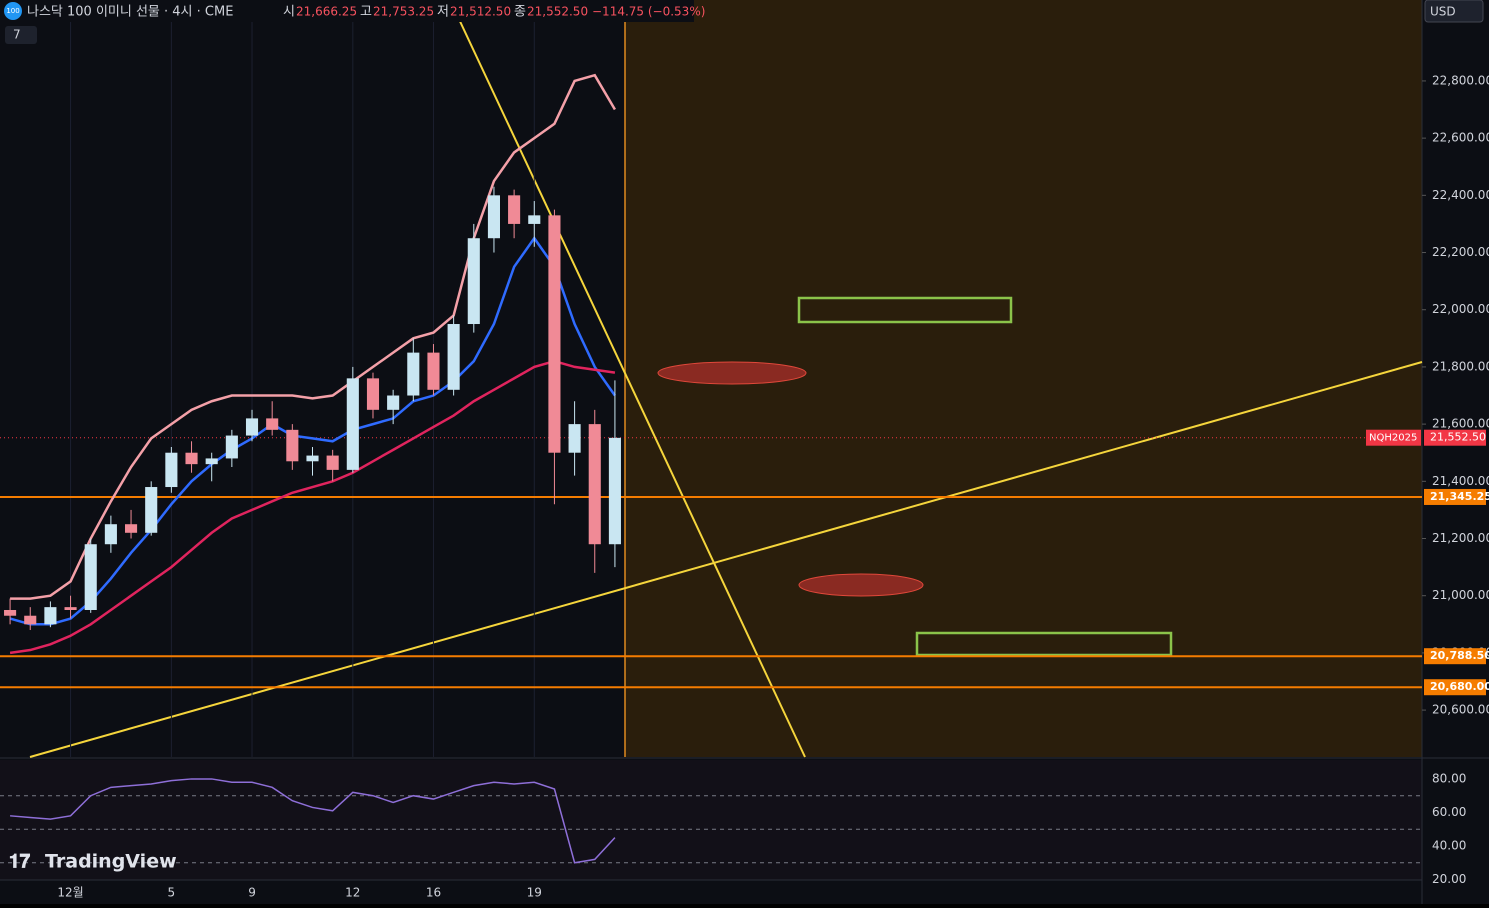  Describe the element at coordinates (252, 893) in the screenshot. I see `x-tick-label: 9` at that location.